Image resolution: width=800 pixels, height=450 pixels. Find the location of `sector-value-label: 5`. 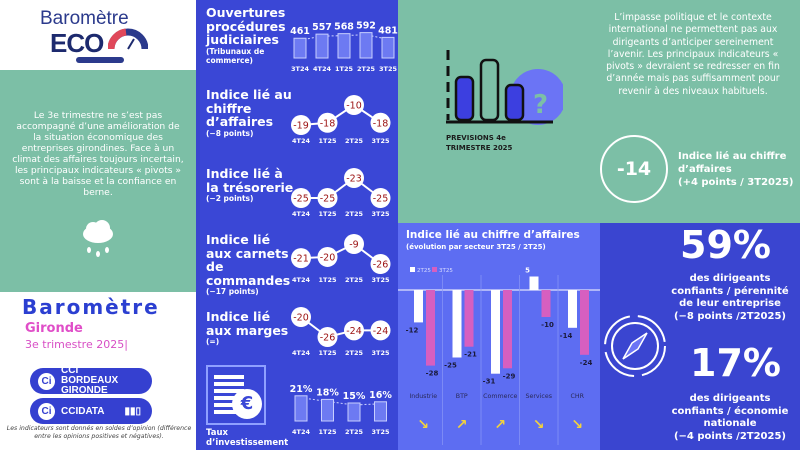

sector-value-label: 5 is located at coordinates (527, 271).